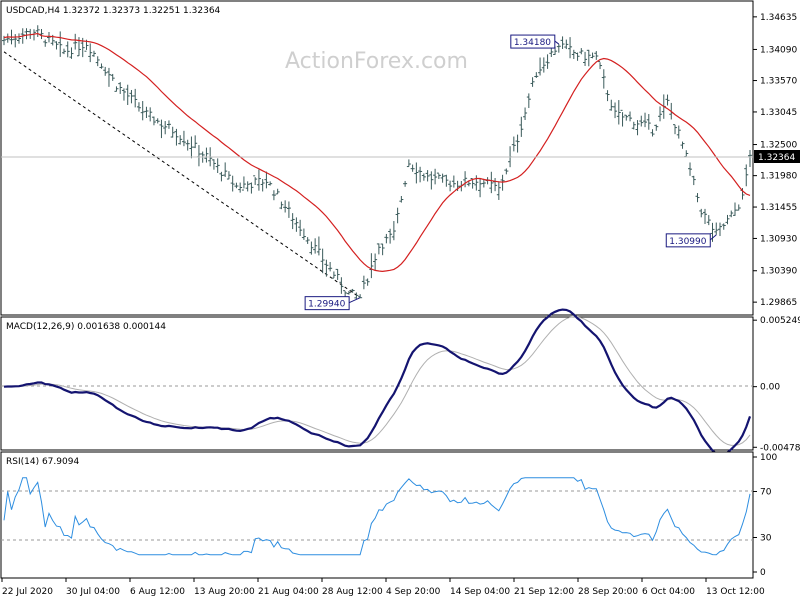 The width and height of the screenshot is (800, 600). What do you see at coordinates (776, 158) in the screenshot?
I see `current-price-label: 1.32364` at bounding box center [776, 158].